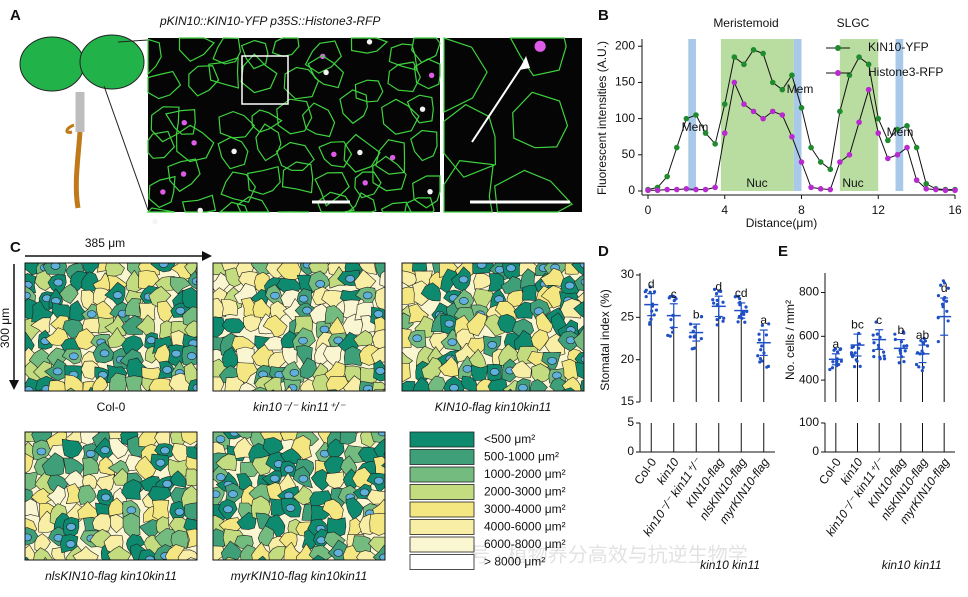 The height and width of the screenshot is (597, 968). I want to click on x-tick-label: 4, so click(724, 210).